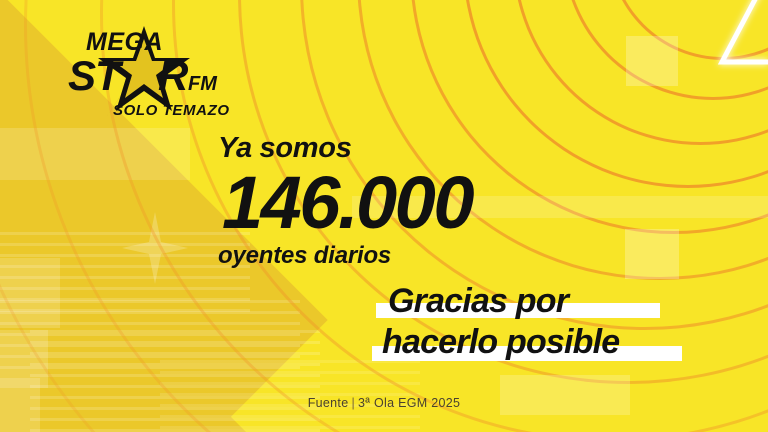 This screenshot has height=432, width=768. I want to click on logo-word-fm: FM, so click(203, 84).